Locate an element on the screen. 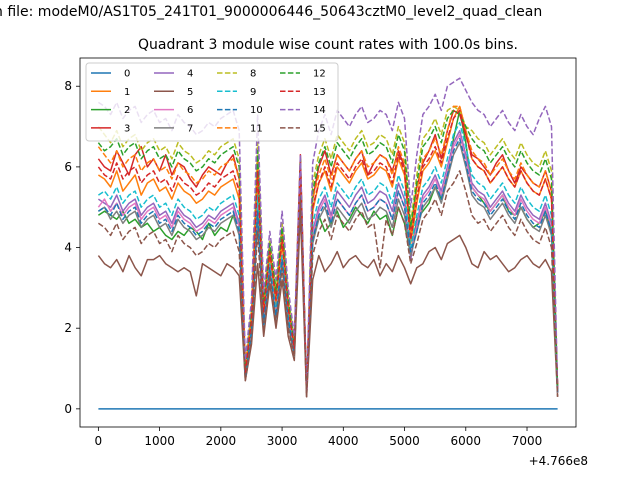 Image resolution: width=640 pixels, height=480 pixels. x-tick-label: 4000 is located at coordinates (343, 441).